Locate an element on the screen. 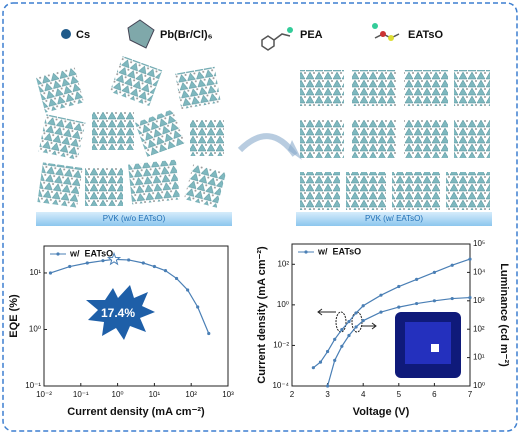  y2-tick-label: 10¹ is located at coordinates (479, 357).